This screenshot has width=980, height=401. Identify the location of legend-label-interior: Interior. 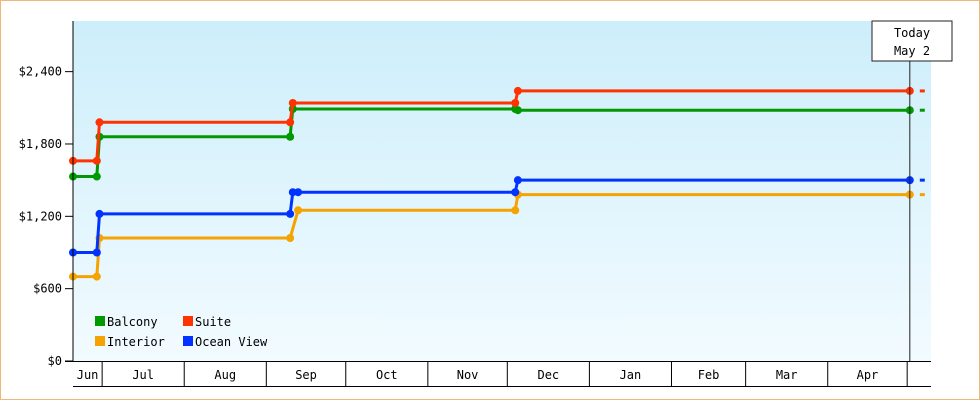
(136, 342).